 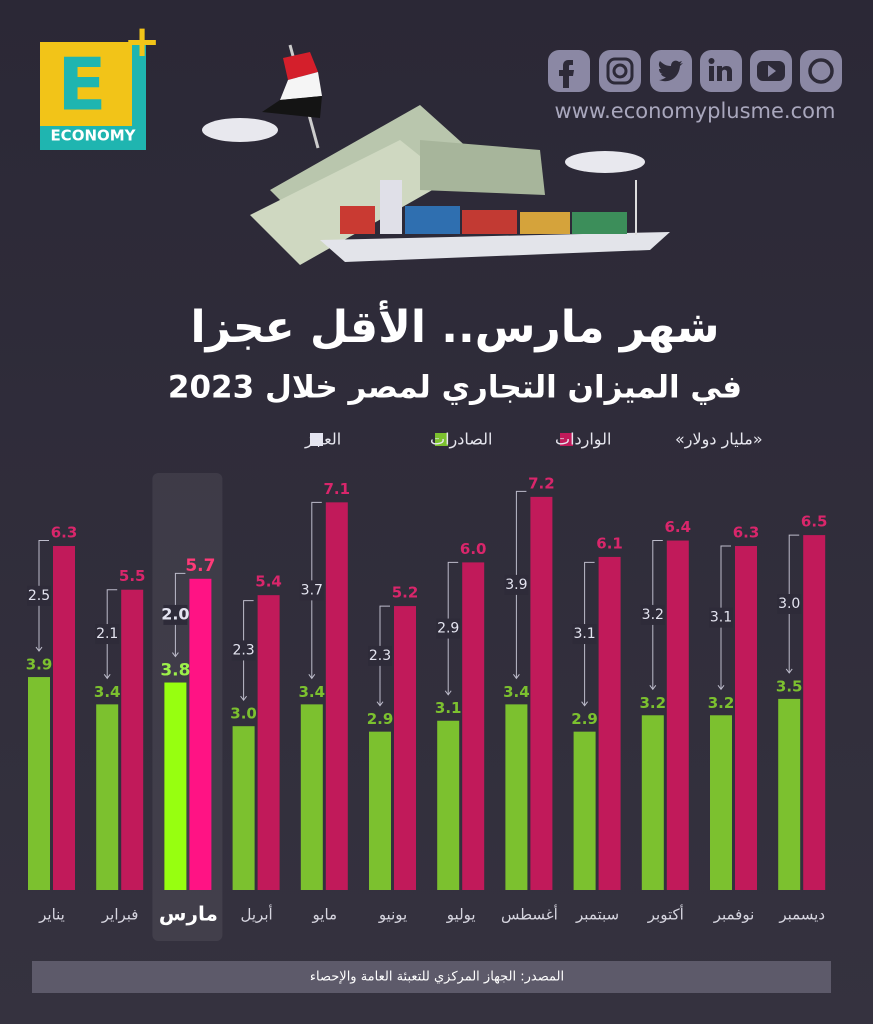 What do you see at coordinates (584, 634) in the screenshot?
I see `value-label-deficit: 3.1` at bounding box center [584, 634].